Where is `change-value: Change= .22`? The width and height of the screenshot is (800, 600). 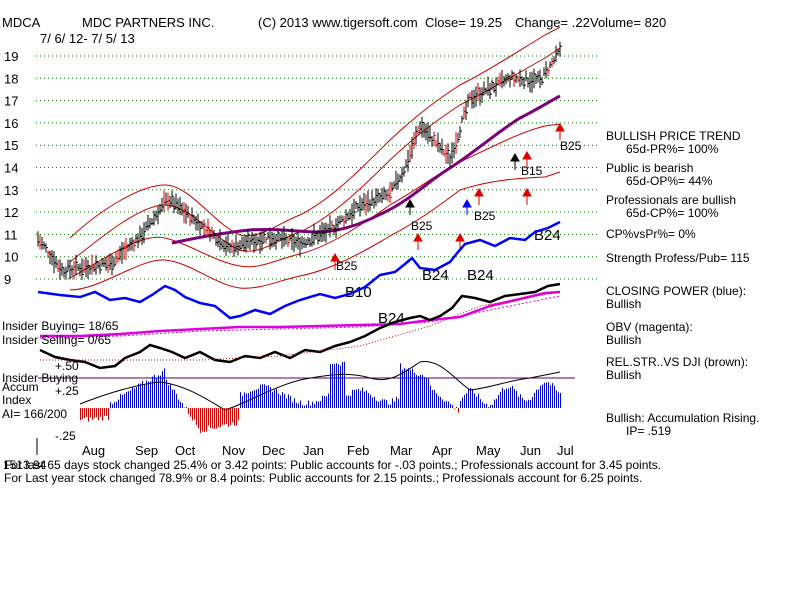 change-value: Change= .22 is located at coordinates (552, 22).